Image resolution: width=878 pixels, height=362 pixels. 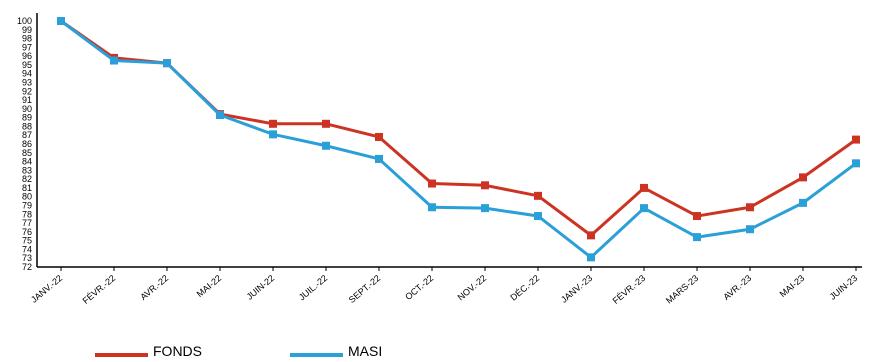 I want to click on y-tick-label: 86, so click(x=27, y=144).